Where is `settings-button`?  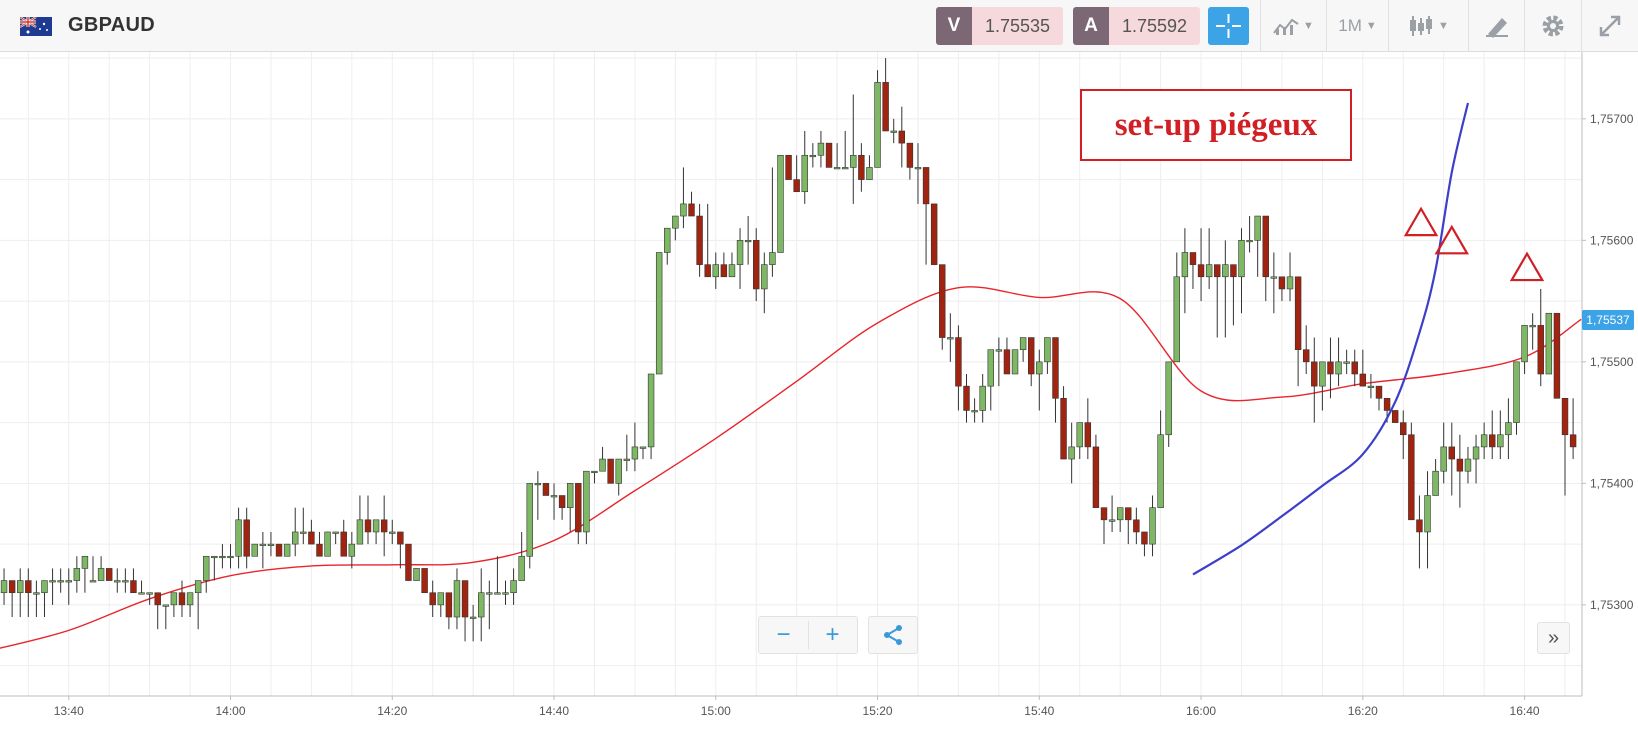
settings-button is located at coordinates (1552, 26).